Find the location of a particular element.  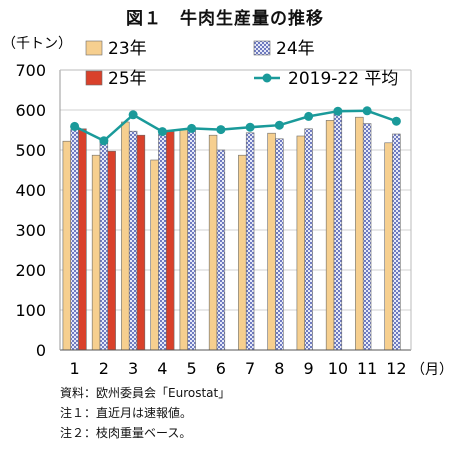

legend-label: 2019-22 平均 is located at coordinates (343, 79).